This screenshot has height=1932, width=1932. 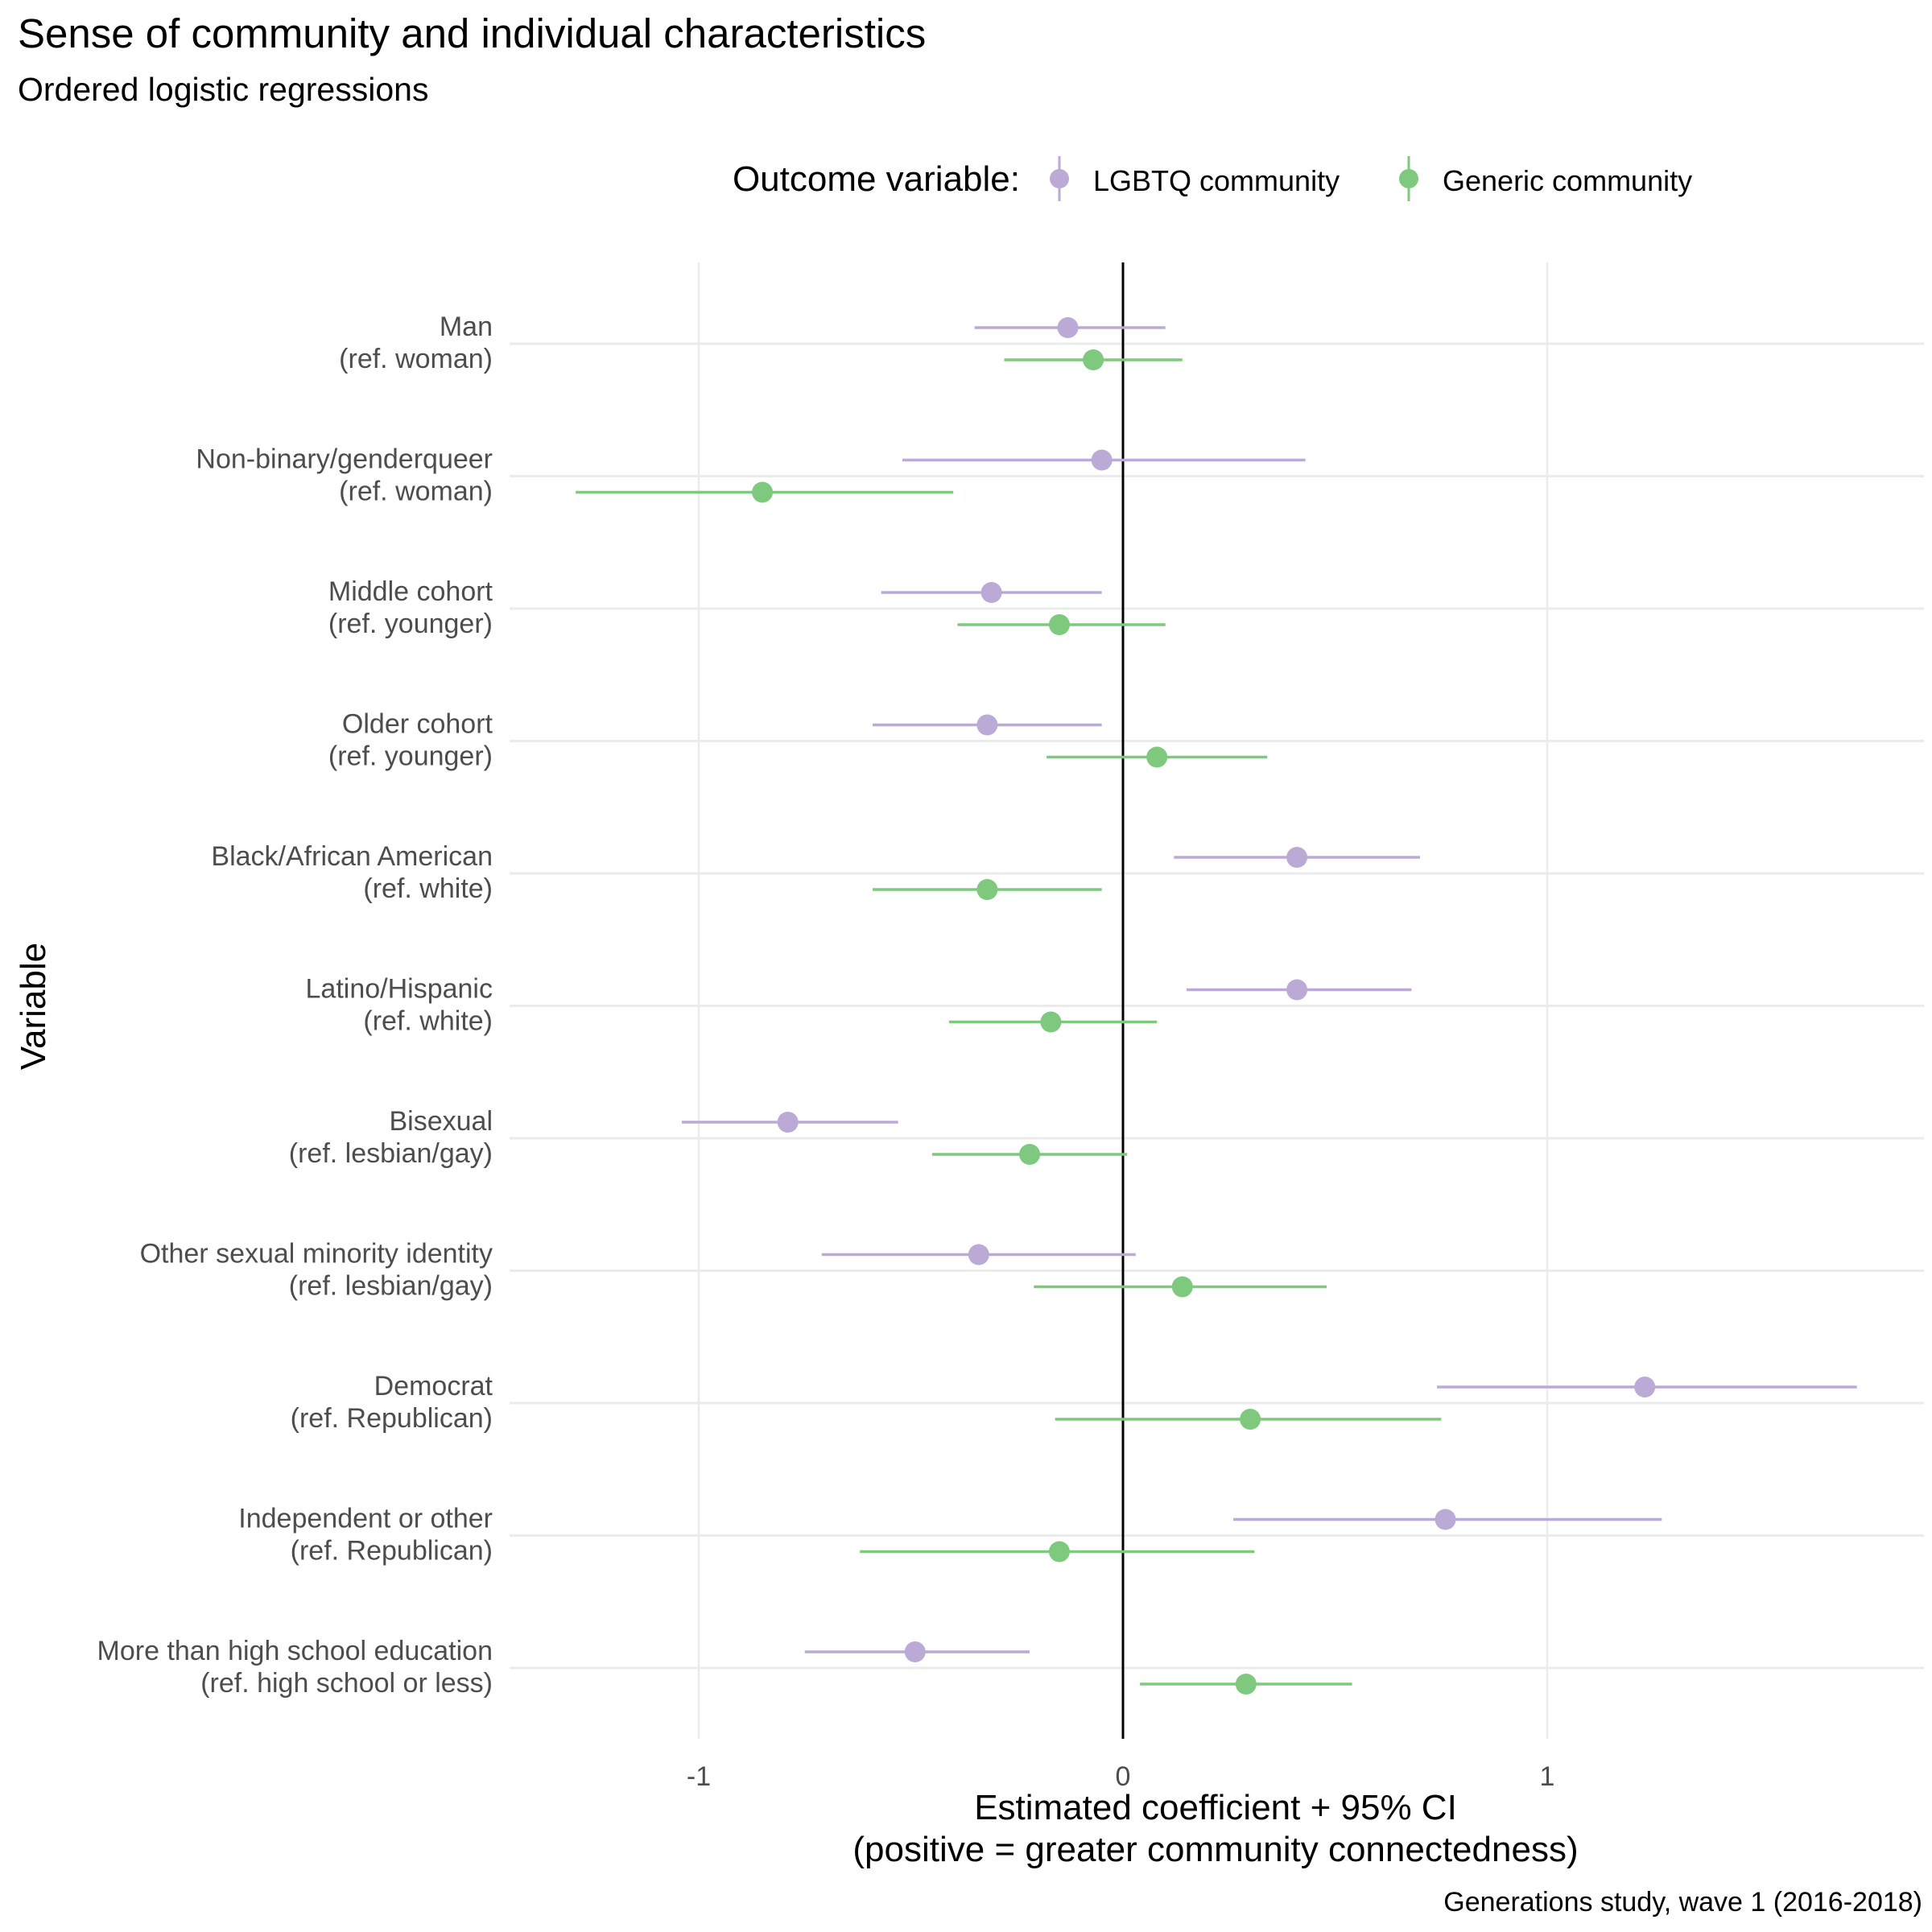 I want to click on legend-label-generic: Generic community, so click(x=1568, y=180).